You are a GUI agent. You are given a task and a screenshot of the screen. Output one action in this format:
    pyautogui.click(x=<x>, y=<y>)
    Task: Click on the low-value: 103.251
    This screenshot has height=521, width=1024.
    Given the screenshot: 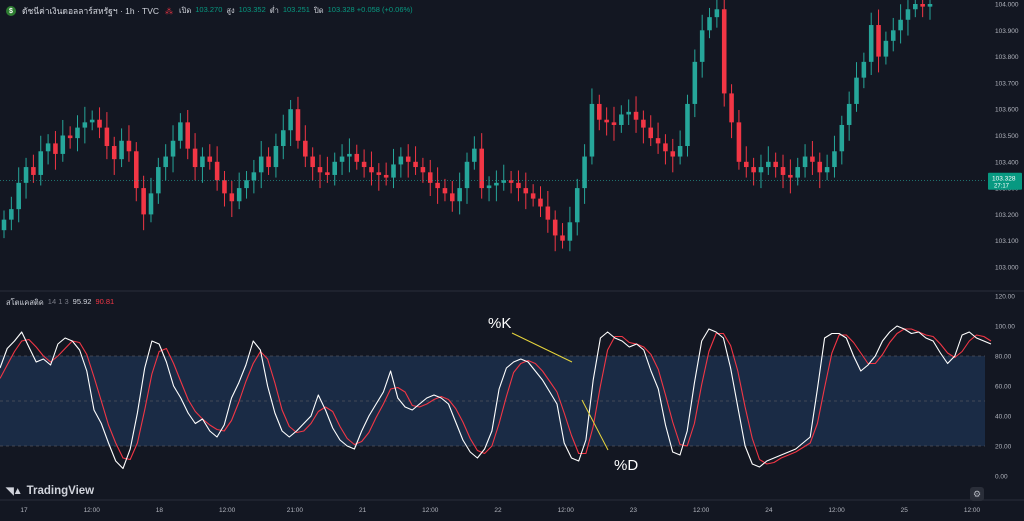 What is the action you would take?
    pyautogui.click(x=296, y=9)
    